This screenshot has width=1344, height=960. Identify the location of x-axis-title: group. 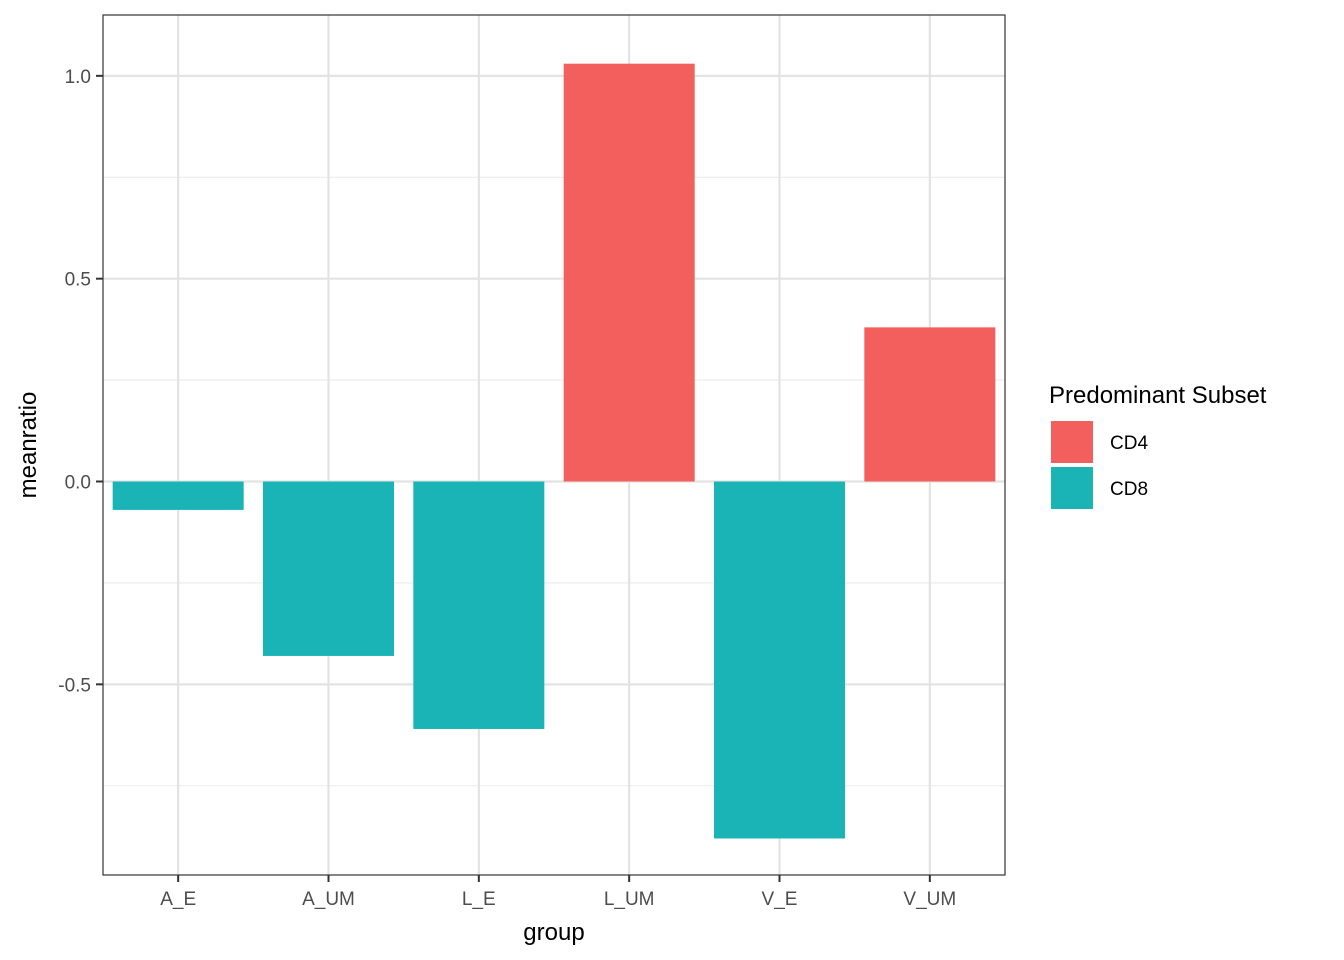
(553, 932).